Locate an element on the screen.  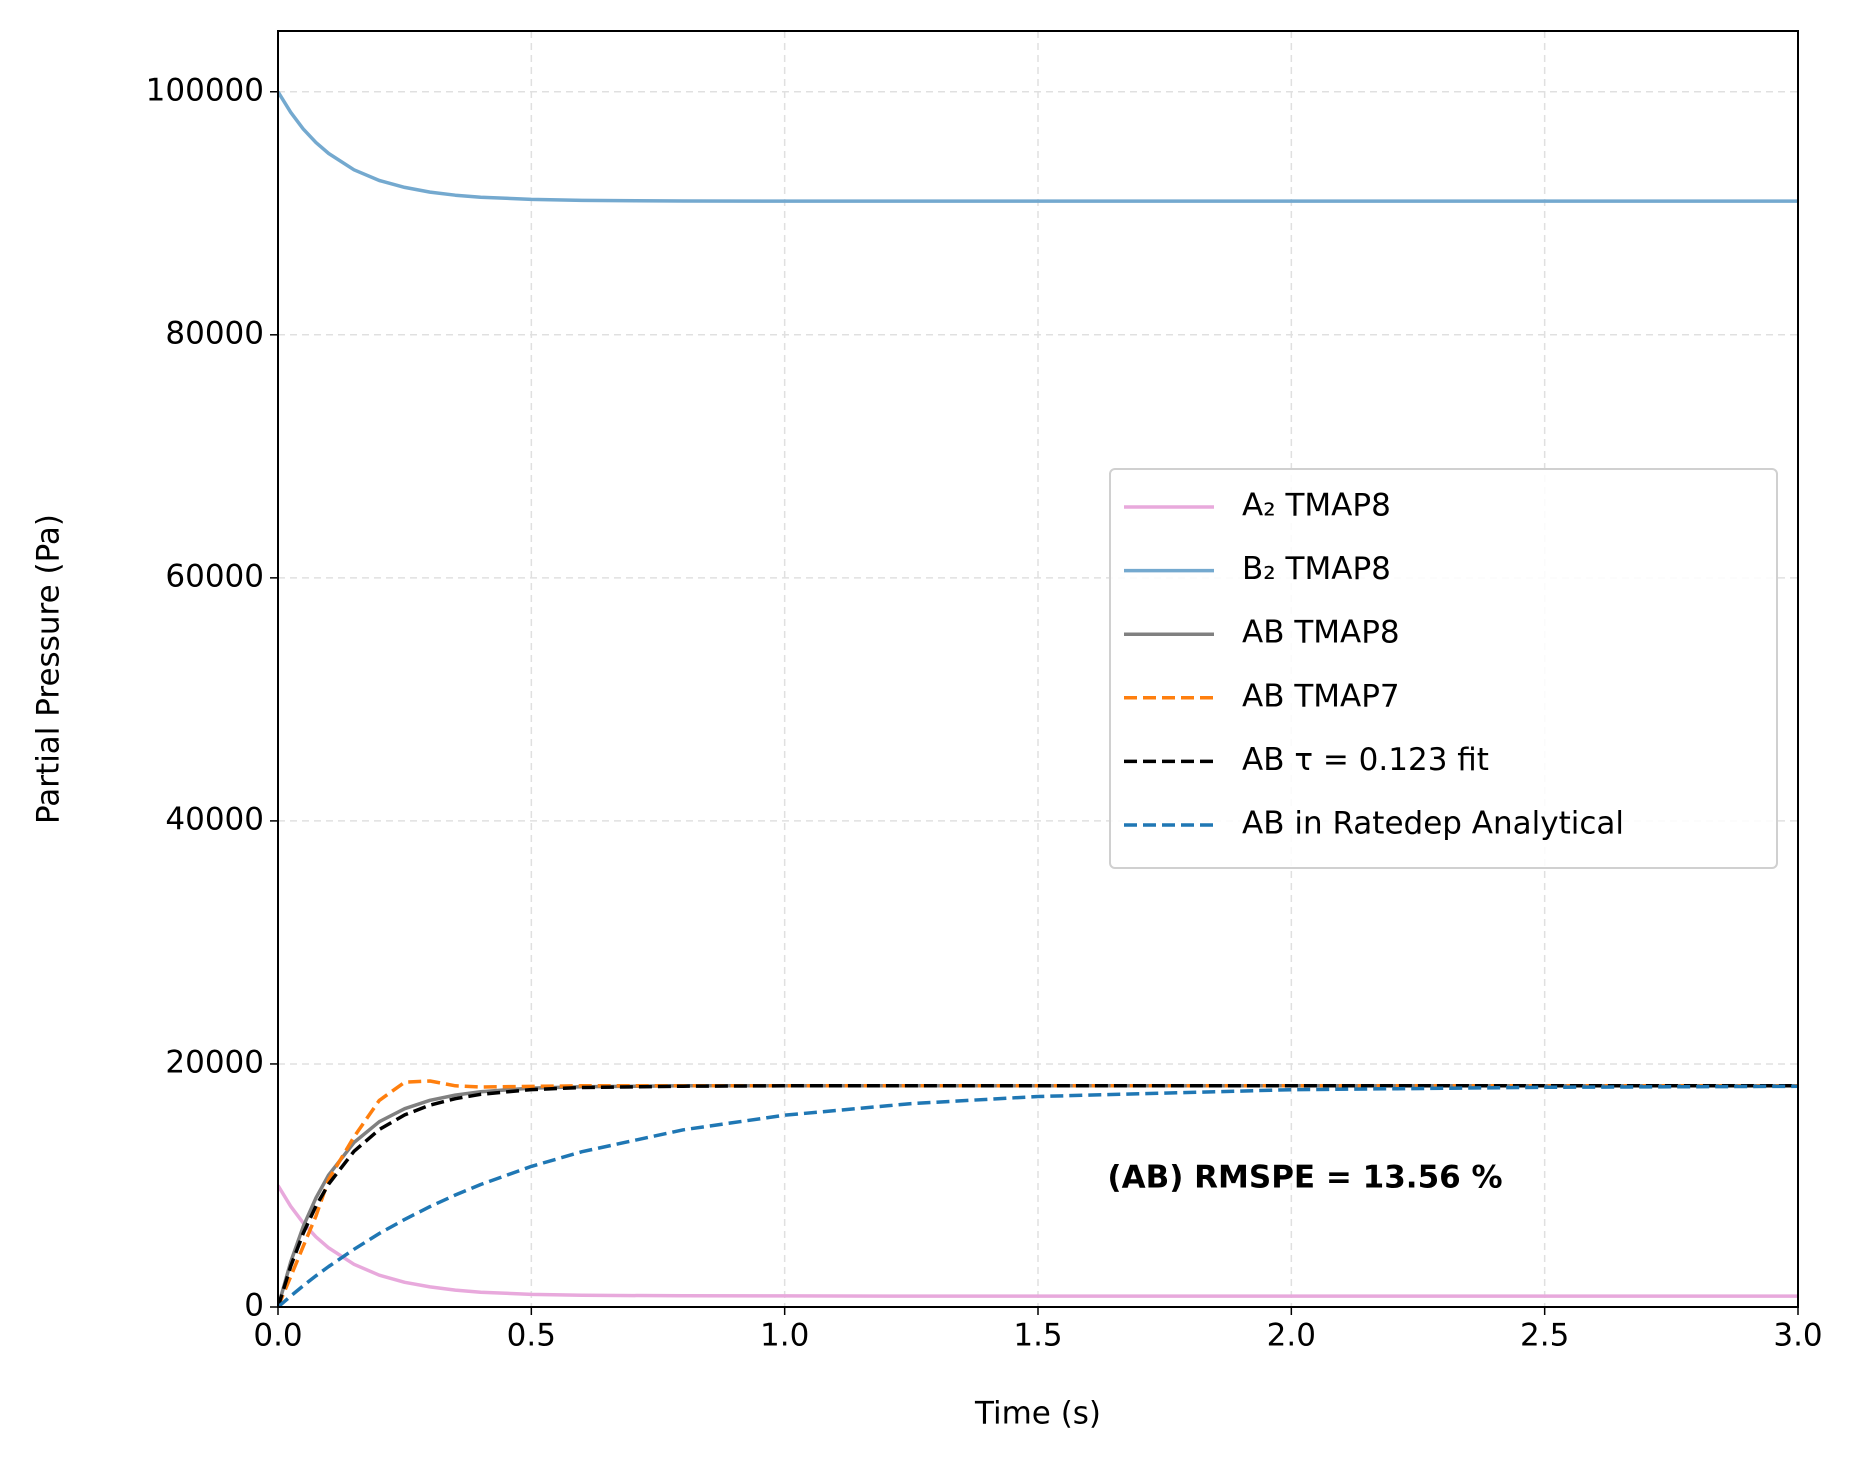
legend-label: A₂ TMAP8 is located at coordinates (1316, 506).